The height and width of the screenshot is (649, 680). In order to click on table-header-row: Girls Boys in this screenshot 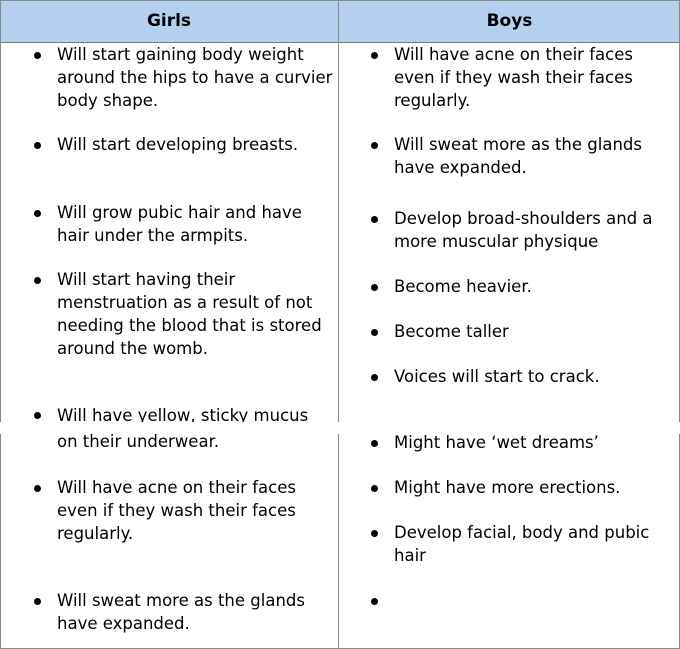, I will do `click(340, 21)`.